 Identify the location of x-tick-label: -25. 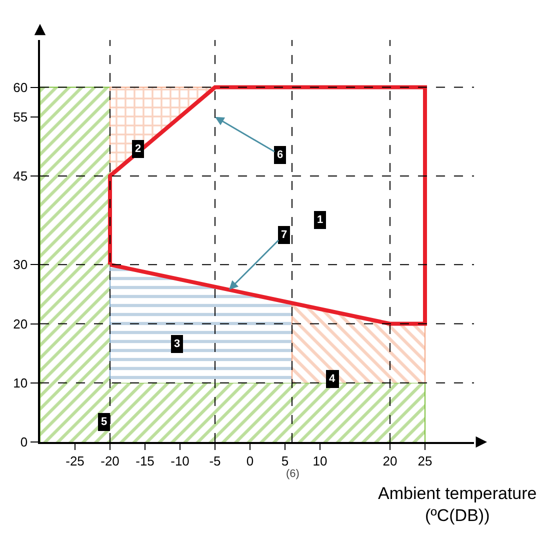
(75, 460).